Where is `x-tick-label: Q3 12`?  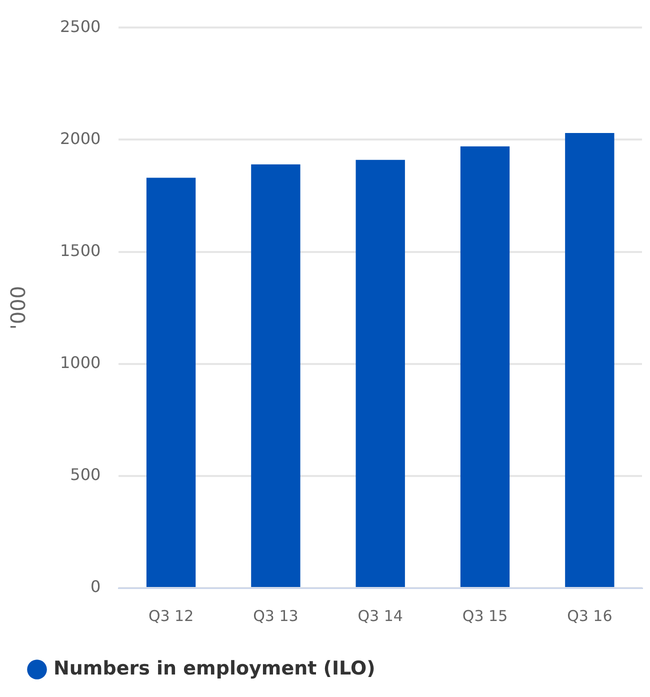
x-tick-label: Q3 12 is located at coordinates (171, 615).